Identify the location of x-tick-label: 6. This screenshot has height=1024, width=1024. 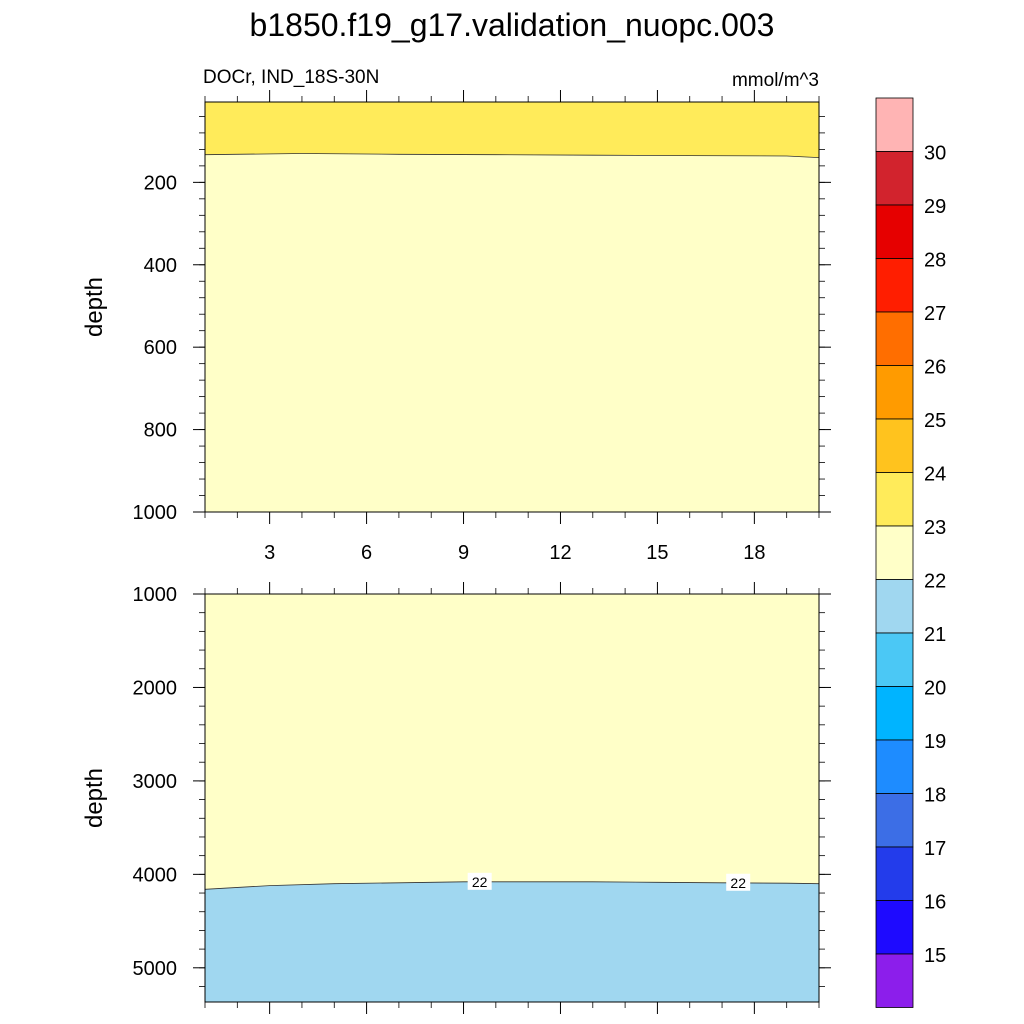
(366, 553).